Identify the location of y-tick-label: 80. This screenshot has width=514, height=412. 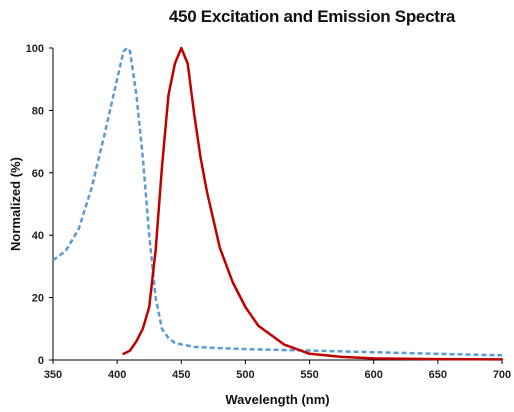
(38, 111).